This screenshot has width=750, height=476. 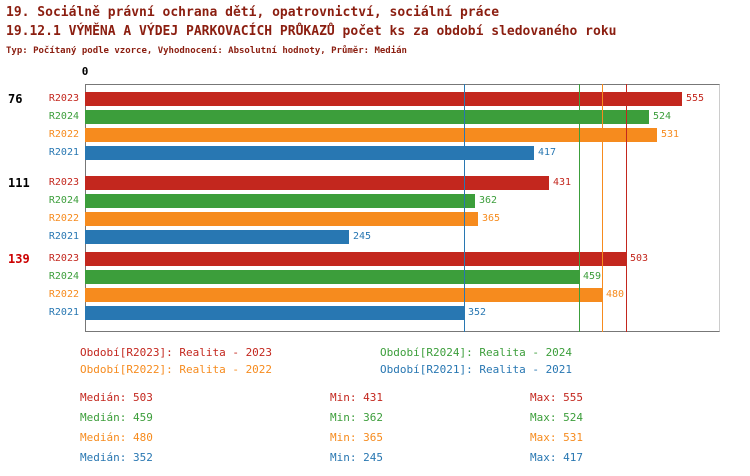 What do you see at coordinates (116, 437) in the screenshot?
I see `stat-median: Medián: 480` at bounding box center [116, 437].